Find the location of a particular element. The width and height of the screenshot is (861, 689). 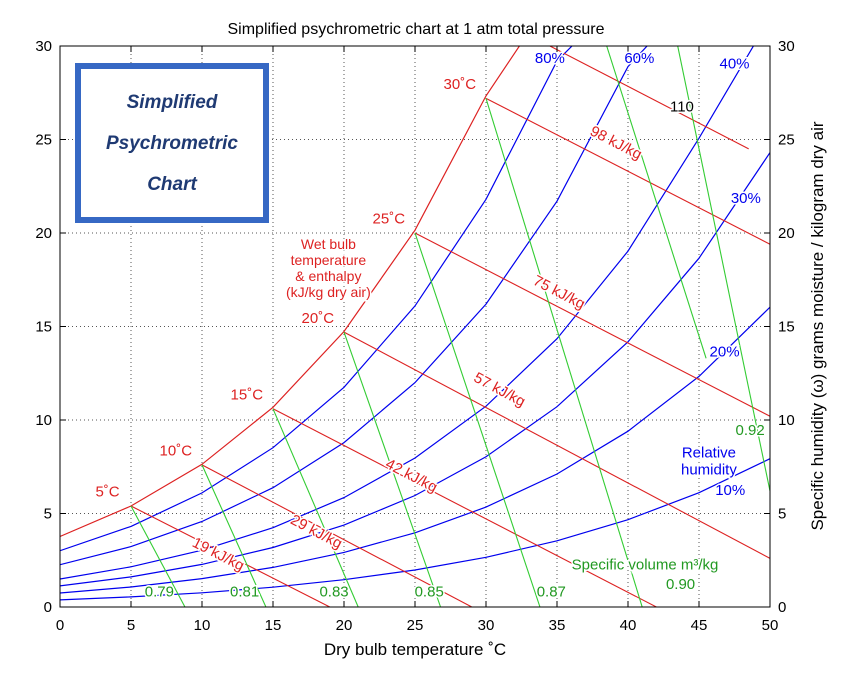

x-tick-label: 10 is located at coordinates (202, 625).